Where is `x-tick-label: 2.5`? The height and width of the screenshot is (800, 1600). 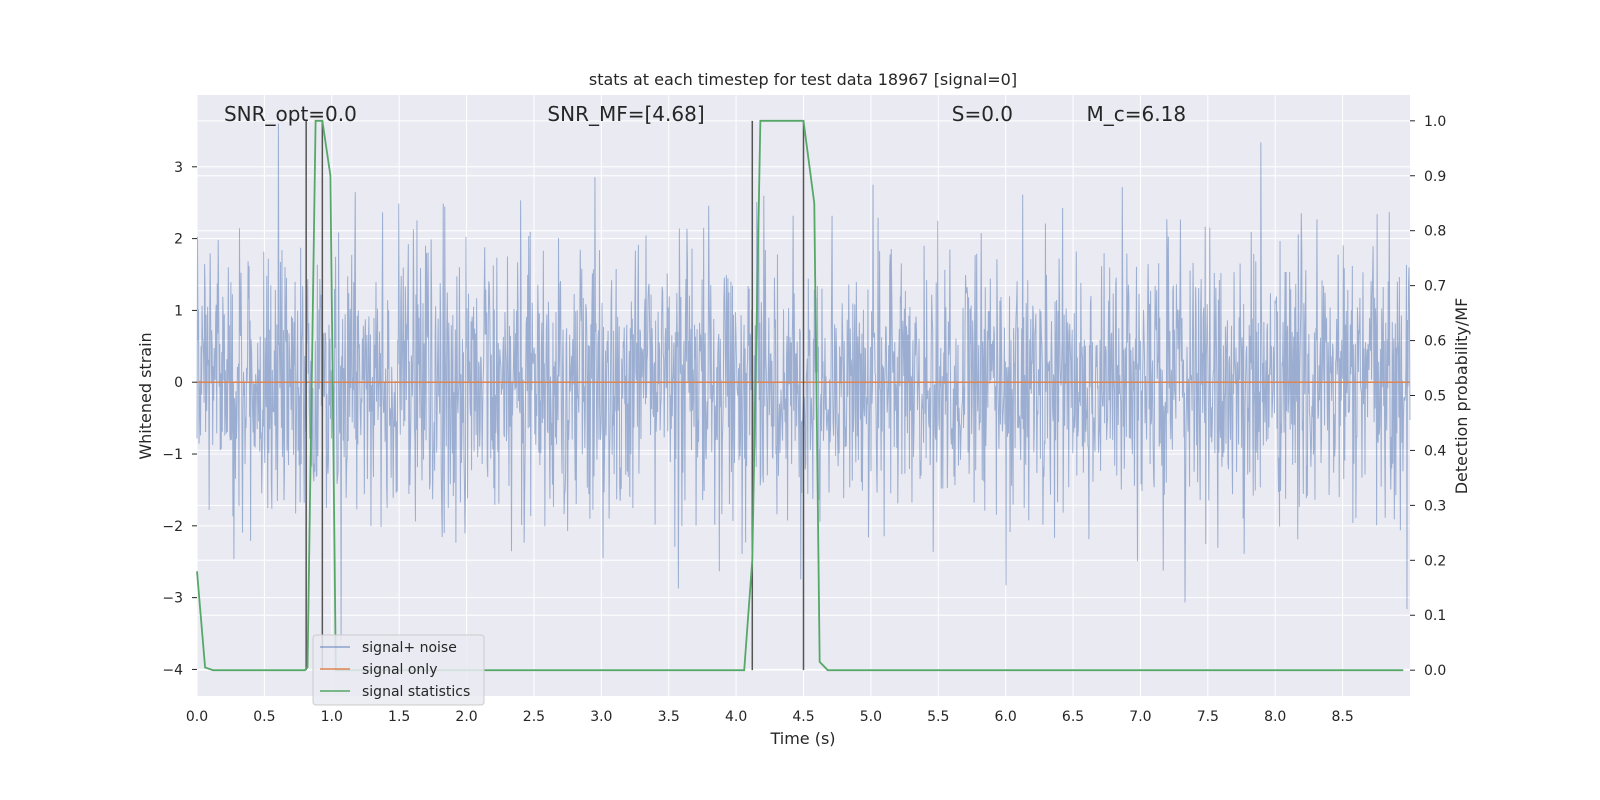
x-tick-label: 2.5 is located at coordinates (534, 717).